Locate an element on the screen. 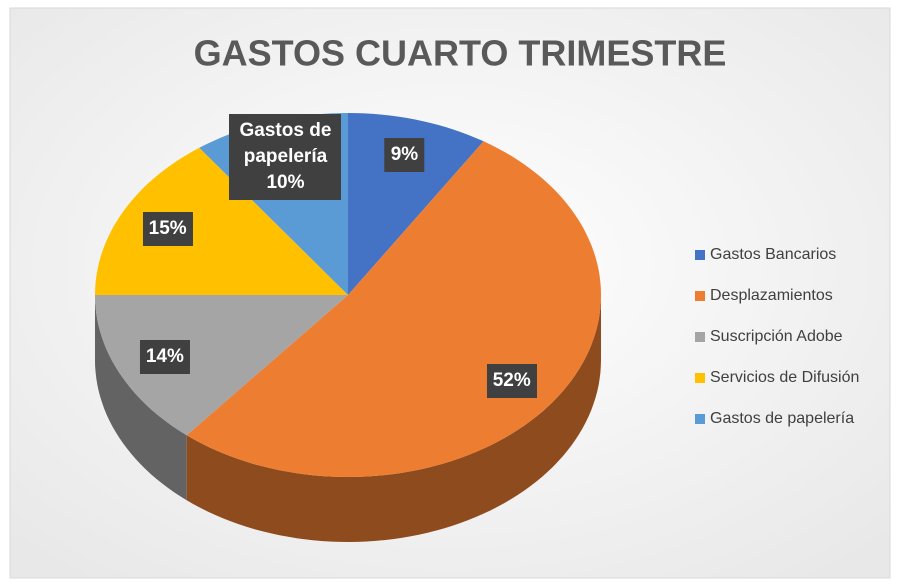 The height and width of the screenshot is (586, 901). data-label: 15% is located at coordinates (167, 228).